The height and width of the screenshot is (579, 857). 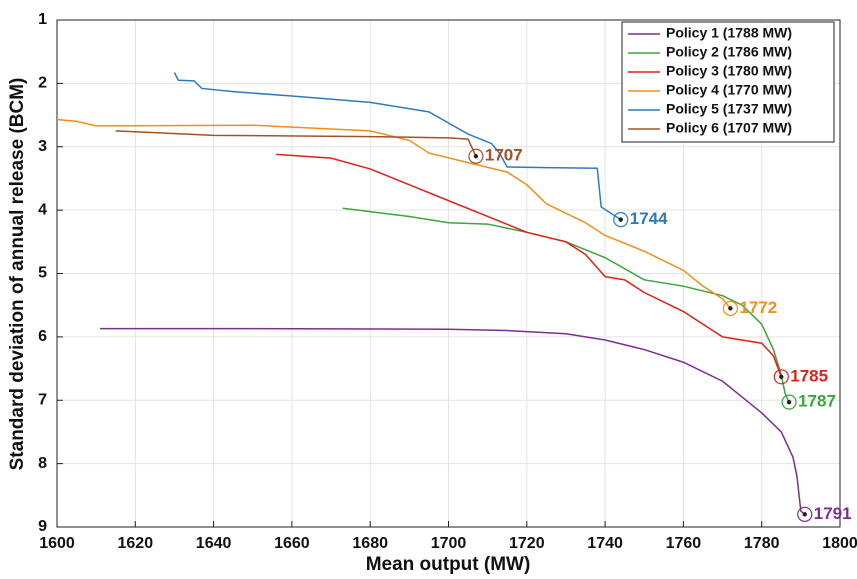 I want to click on y-tick-label: 3, so click(x=42, y=146).